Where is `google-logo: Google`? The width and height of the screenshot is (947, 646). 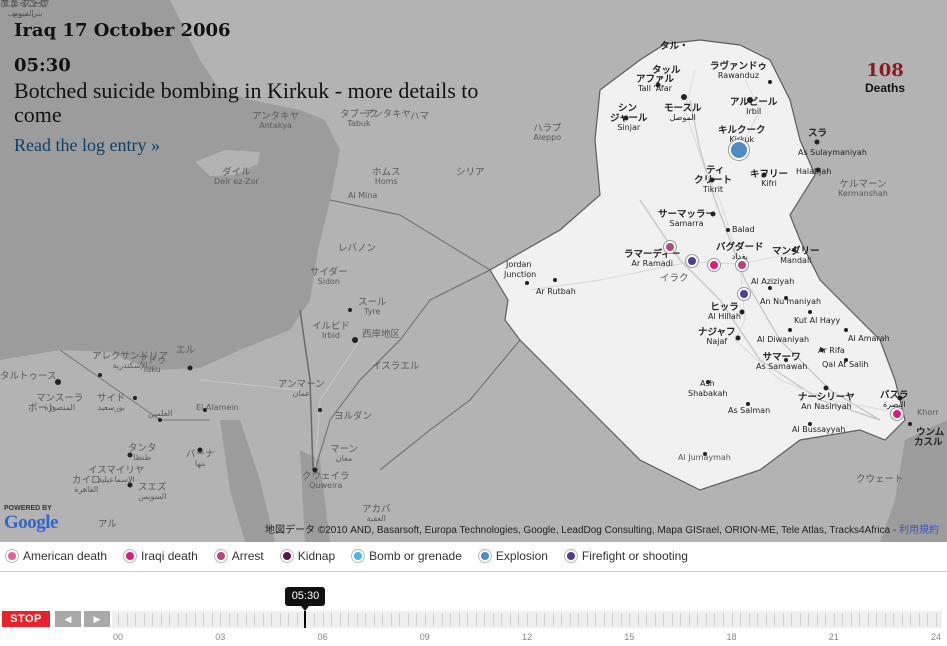 google-logo: Google is located at coordinates (31, 522).